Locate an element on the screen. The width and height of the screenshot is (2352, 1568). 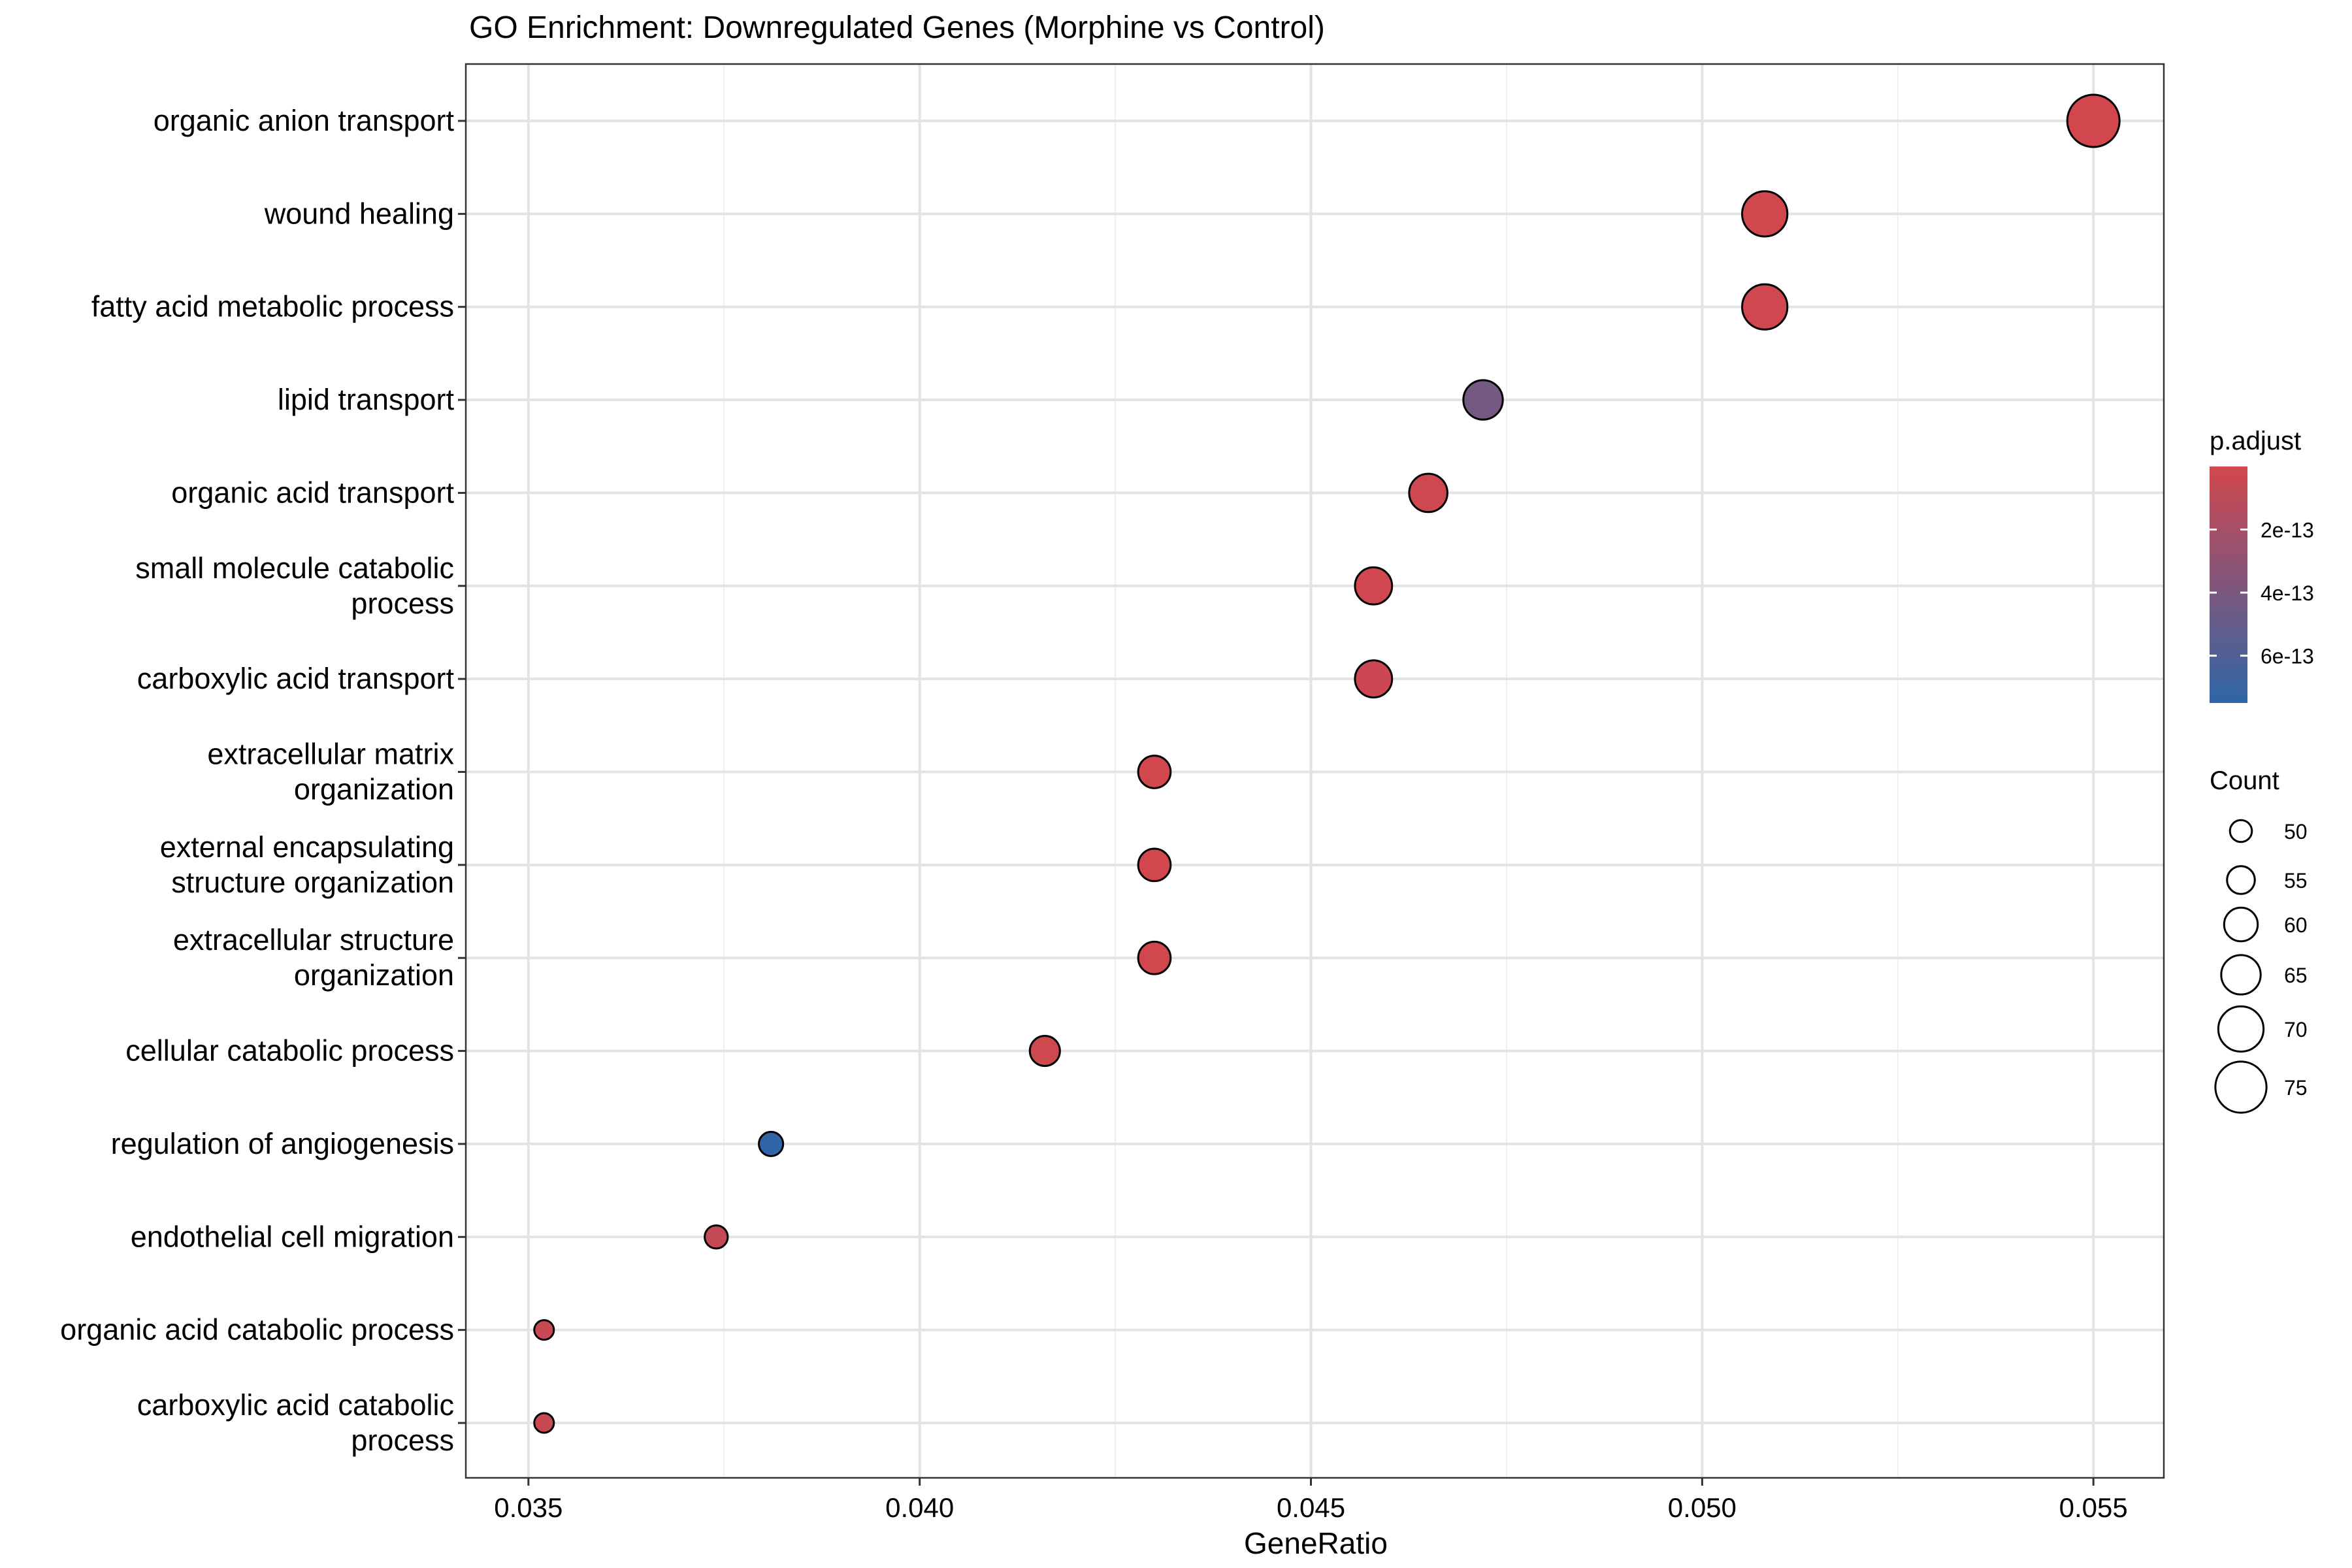
size-legend-label: 70 is located at coordinates (2296, 1029).